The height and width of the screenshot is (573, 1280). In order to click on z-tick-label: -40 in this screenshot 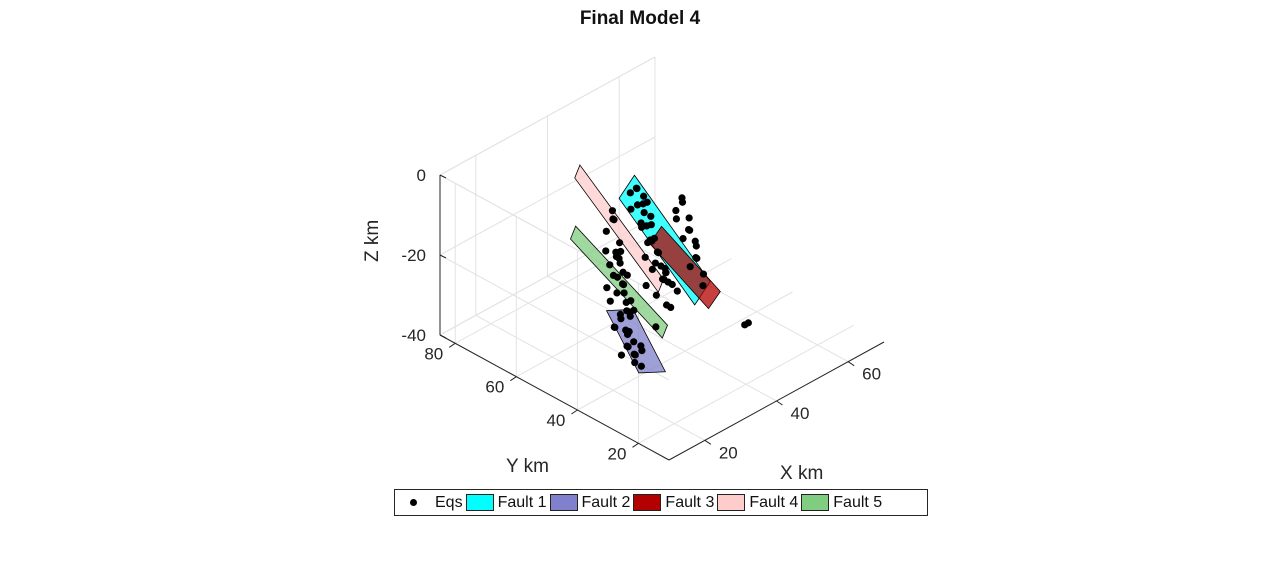, I will do `click(413, 335)`.